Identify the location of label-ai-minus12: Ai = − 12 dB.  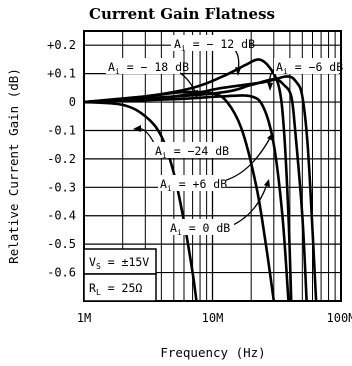
(214, 45).